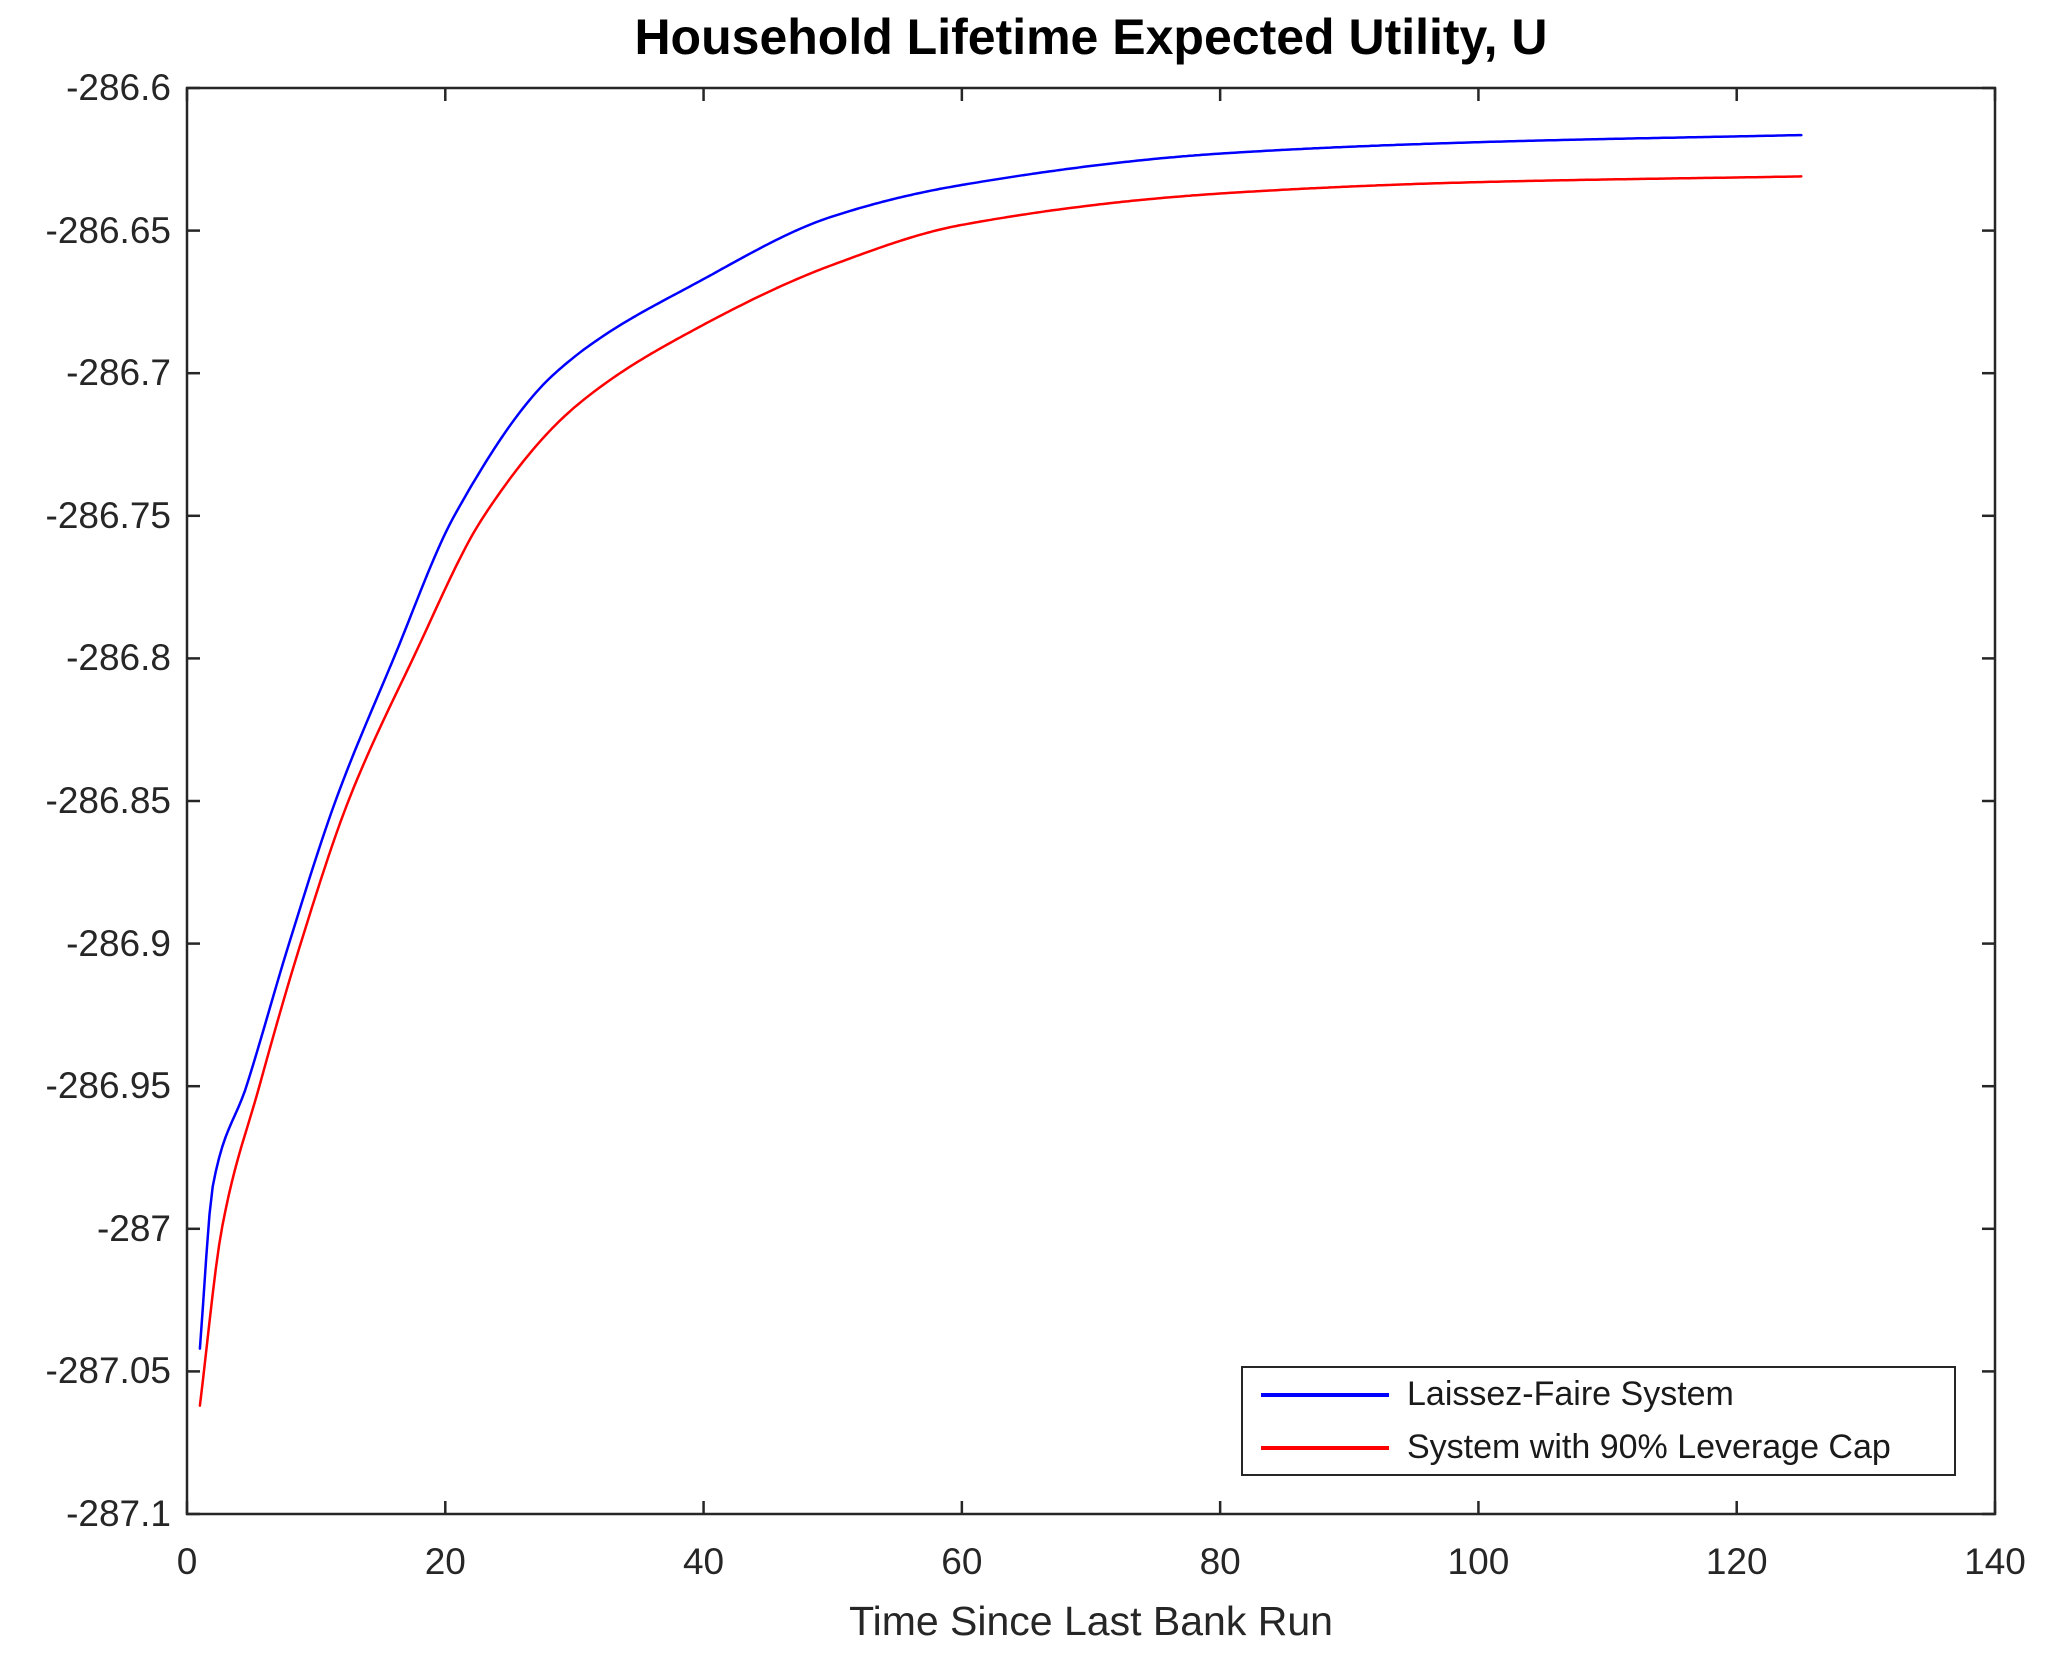 This screenshot has width=2056, height=1667. What do you see at coordinates (108, 515) in the screenshot?
I see `y-tick-label: -286.75` at bounding box center [108, 515].